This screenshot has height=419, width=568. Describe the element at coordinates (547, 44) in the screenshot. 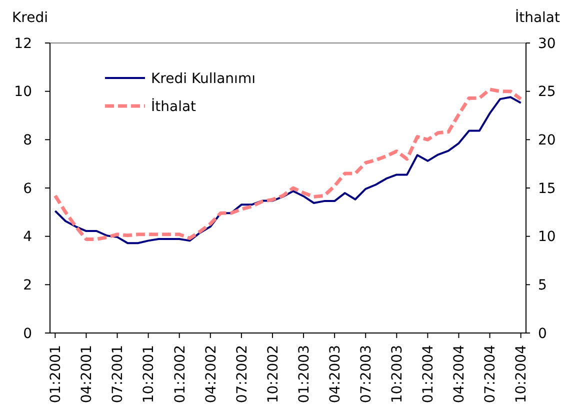

I see `y2-tick-label: 30` at that location.